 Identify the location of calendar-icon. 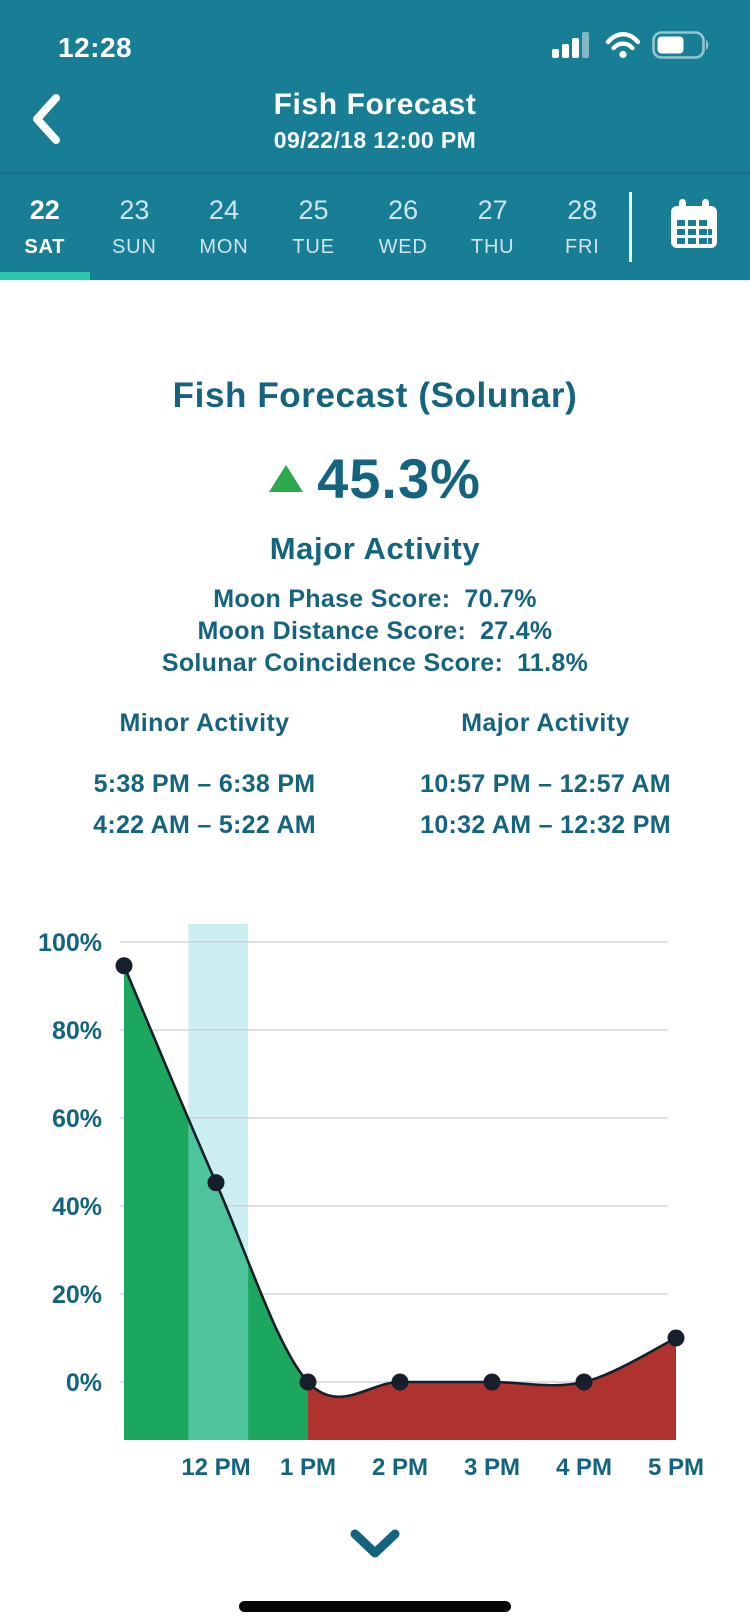
(694, 227).